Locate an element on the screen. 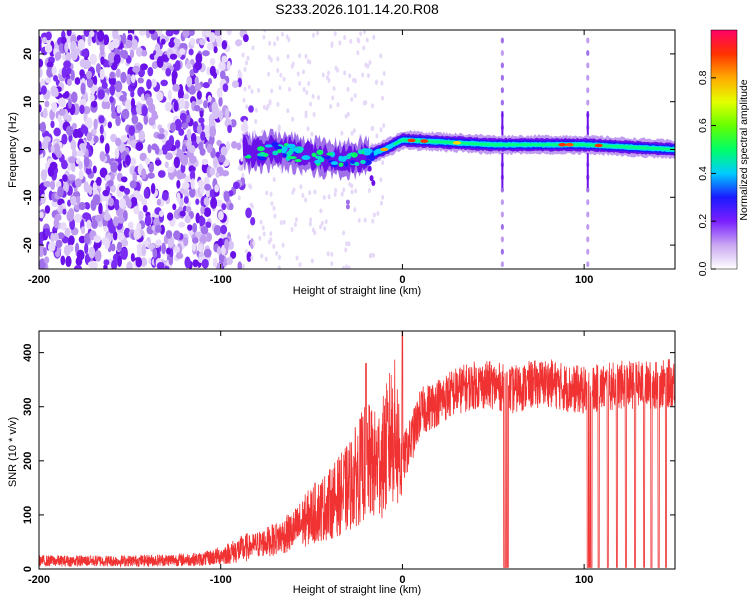 The width and height of the screenshot is (750, 600). ridge-hotspot is located at coordinates (562, 144).